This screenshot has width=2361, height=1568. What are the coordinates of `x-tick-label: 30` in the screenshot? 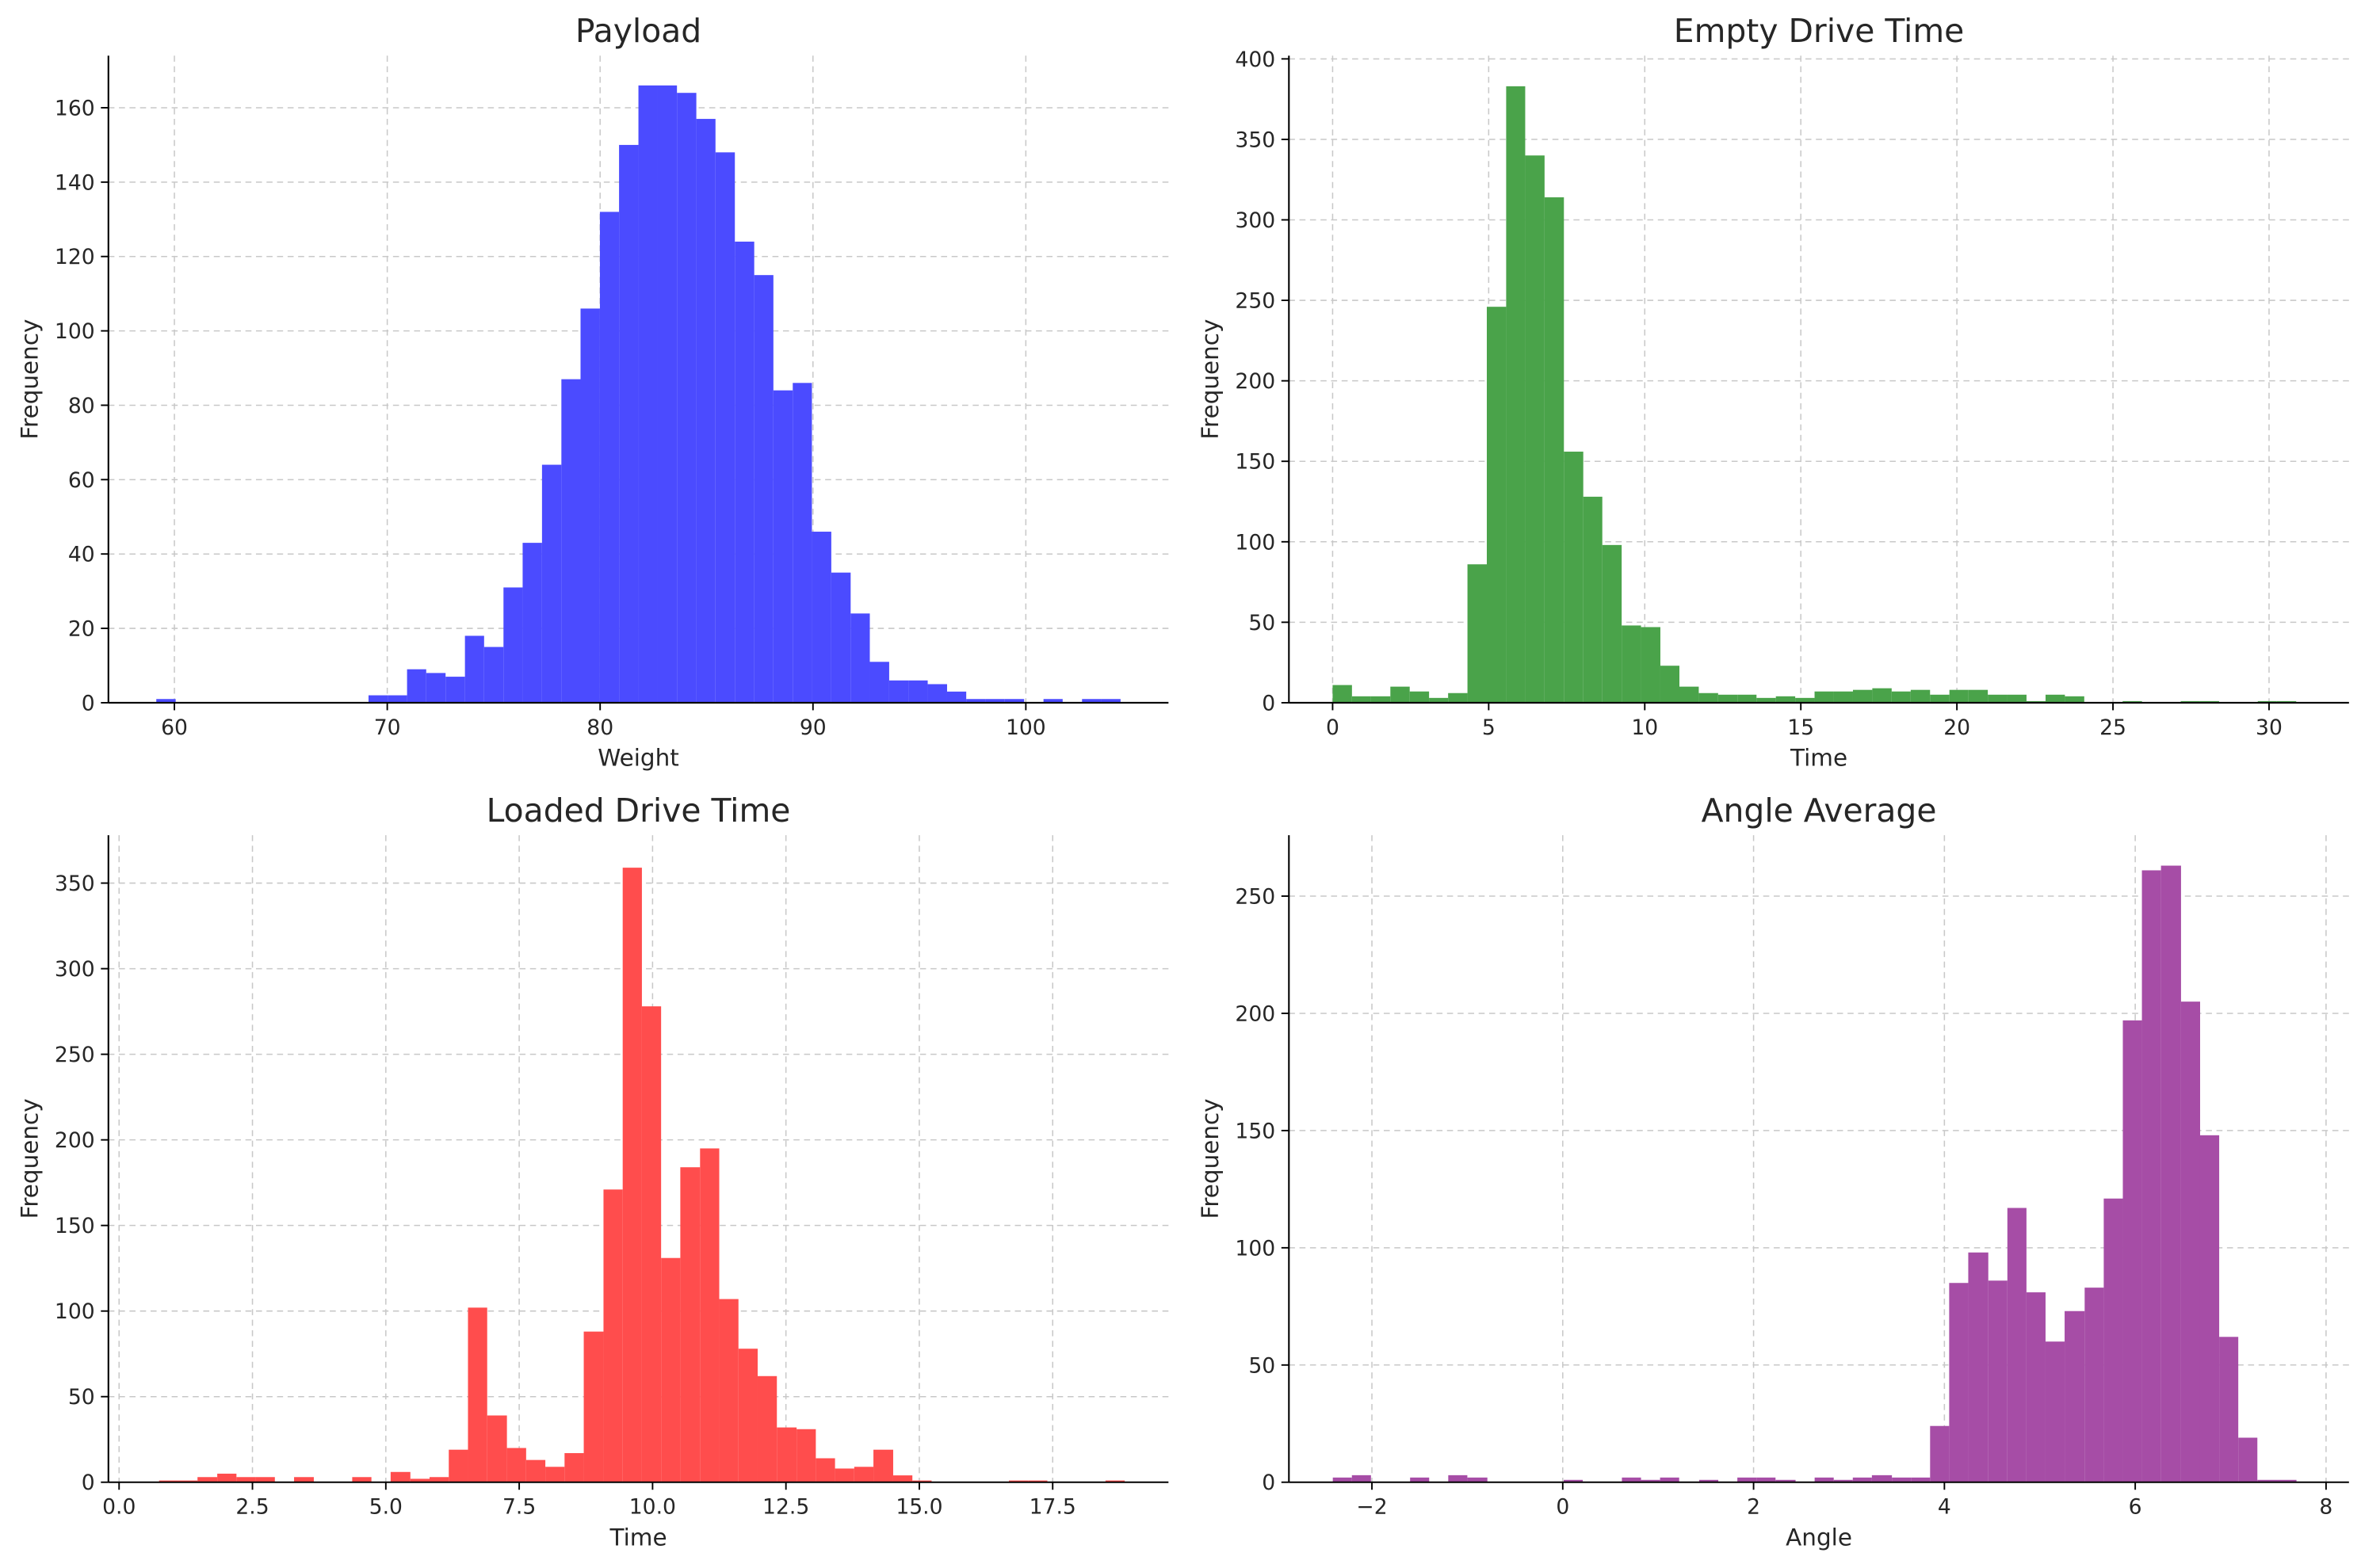 It's located at (2269, 727).